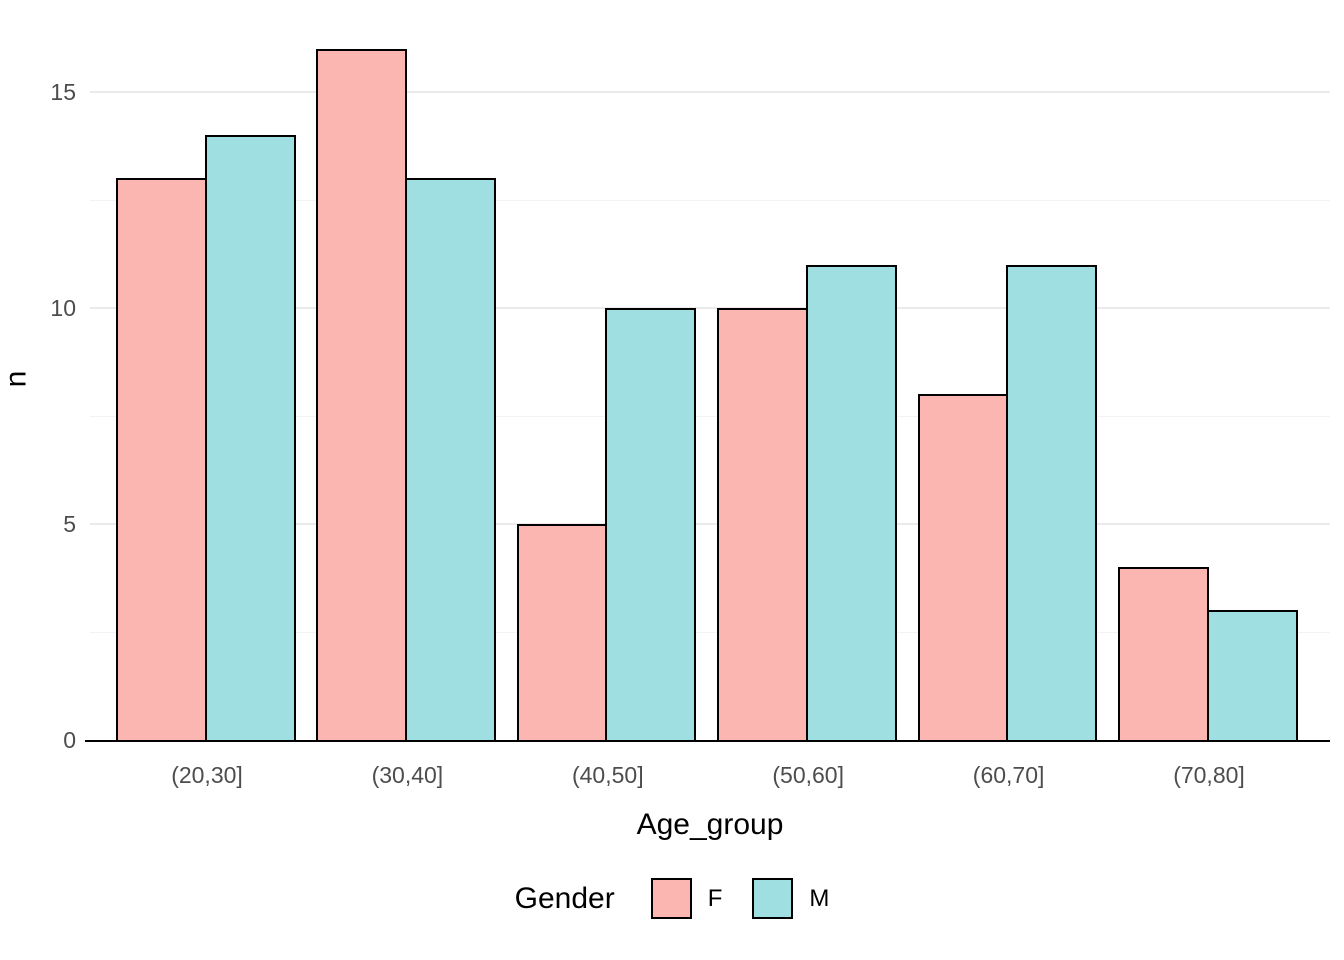 The image size is (1344, 960). Describe the element at coordinates (564, 898) in the screenshot. I see `legend-title: Gender` at that location.